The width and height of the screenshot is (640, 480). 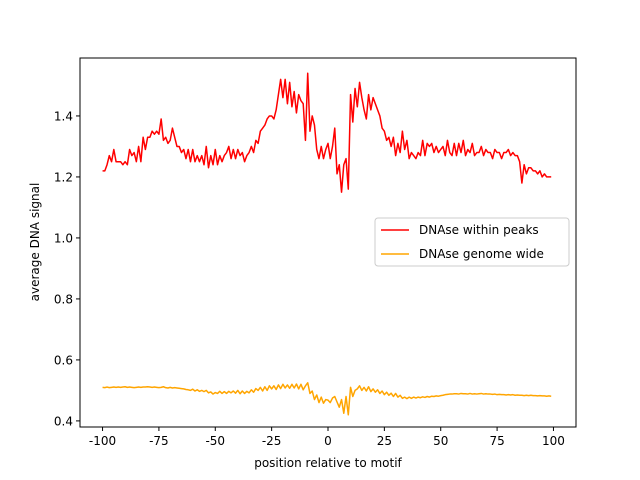 I want to click on legend-box, so click(x=472, y=242).